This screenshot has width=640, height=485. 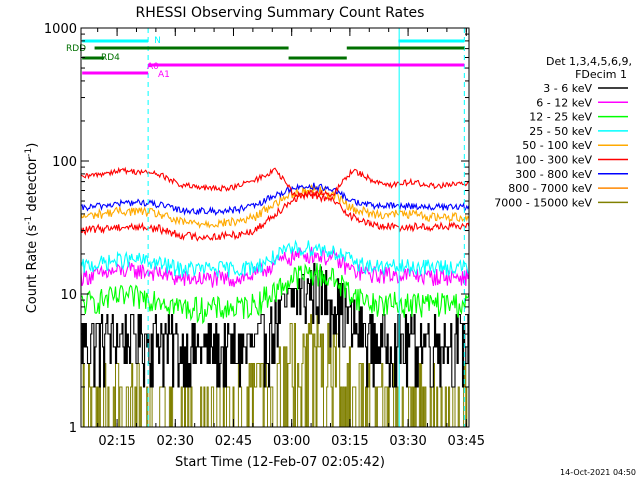 I want to click on series-line-6-12-kev, so click(x=275, y=267).